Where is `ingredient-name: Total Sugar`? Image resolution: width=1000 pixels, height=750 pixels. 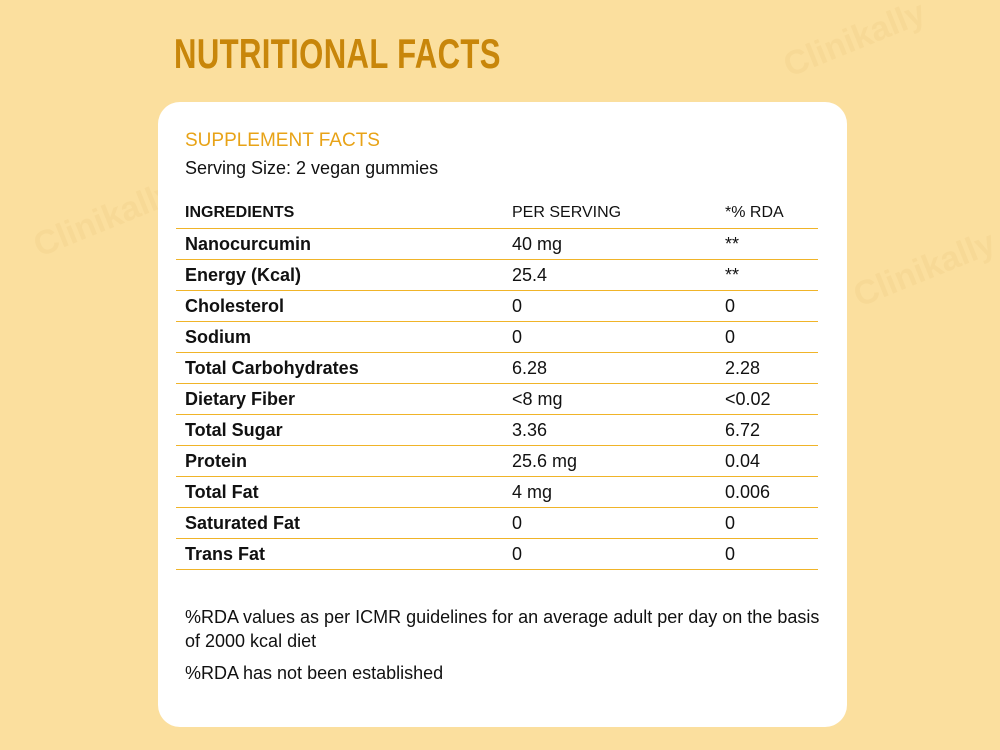
ingredient-name: Total Sugar is located at coordinates (339, 430).